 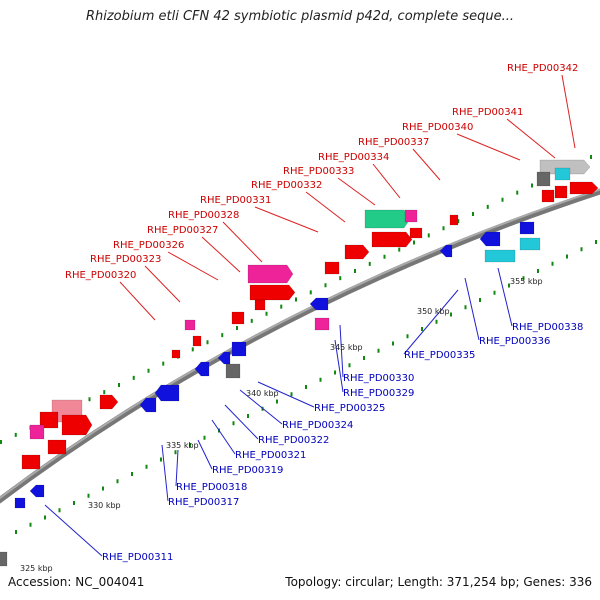 What do you see at coordinates (317, 425) in the screenshot?
I see `gene-label-reverse: RHE_PD00324` at bounding box center [317, 425].